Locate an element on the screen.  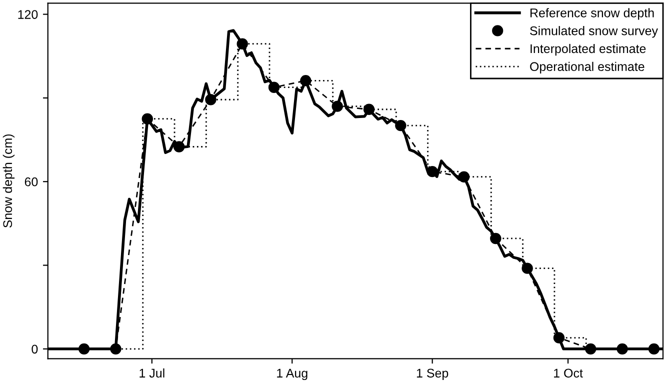
x-tick-label: 1 Sep is located at coordinates (432, 374).